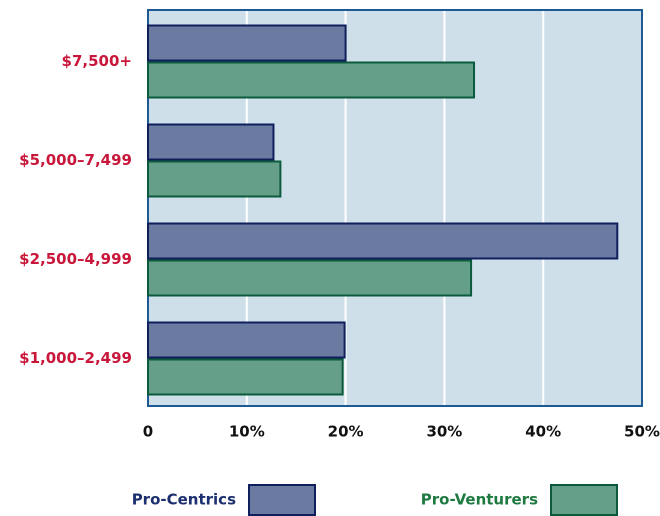 The image size is (660, 516). Describe the element at coordinates (444, 432) in the screenshot. I see `x-tick-label: 30%` at that location.